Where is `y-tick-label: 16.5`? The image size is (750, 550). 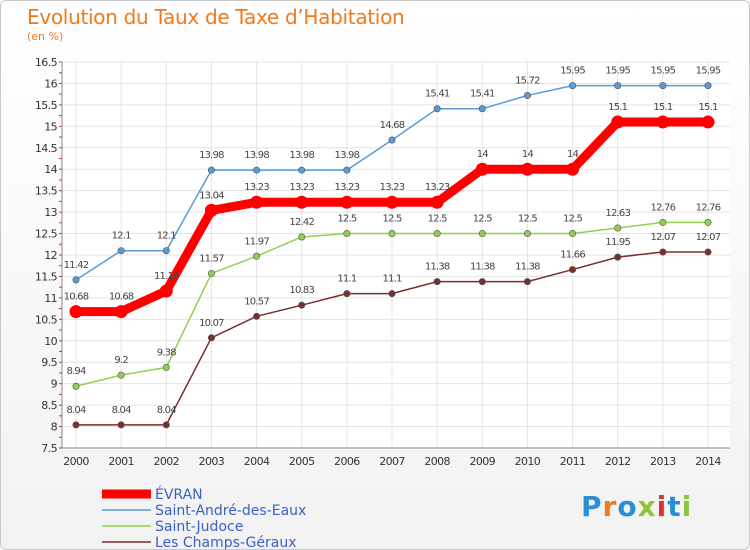 y-tick-label: 16.5 is located at coordinates (46, 62).